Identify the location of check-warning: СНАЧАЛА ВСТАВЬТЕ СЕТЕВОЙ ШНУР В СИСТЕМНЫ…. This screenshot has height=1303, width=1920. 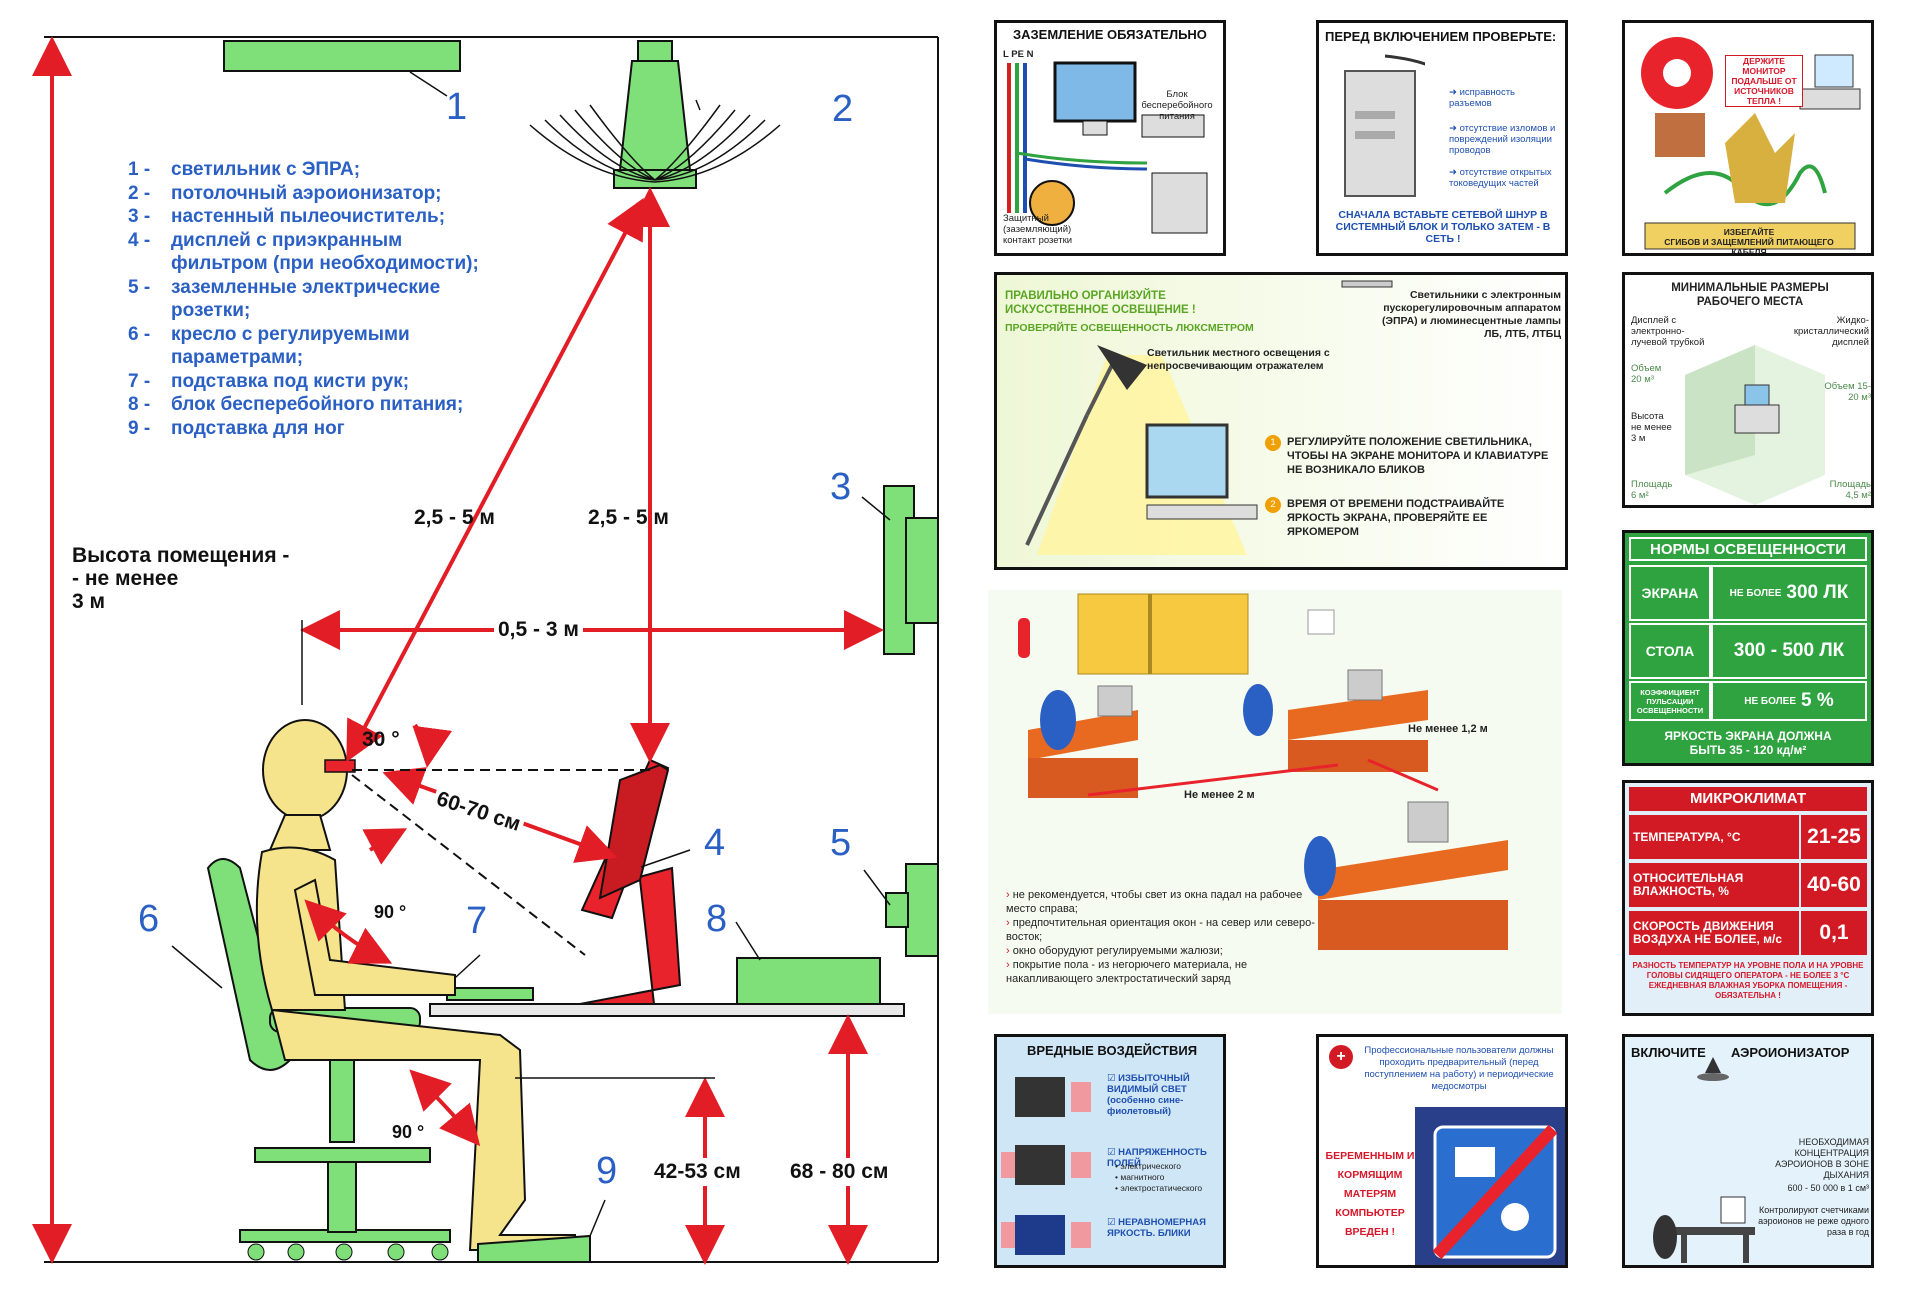
(1443, 227).